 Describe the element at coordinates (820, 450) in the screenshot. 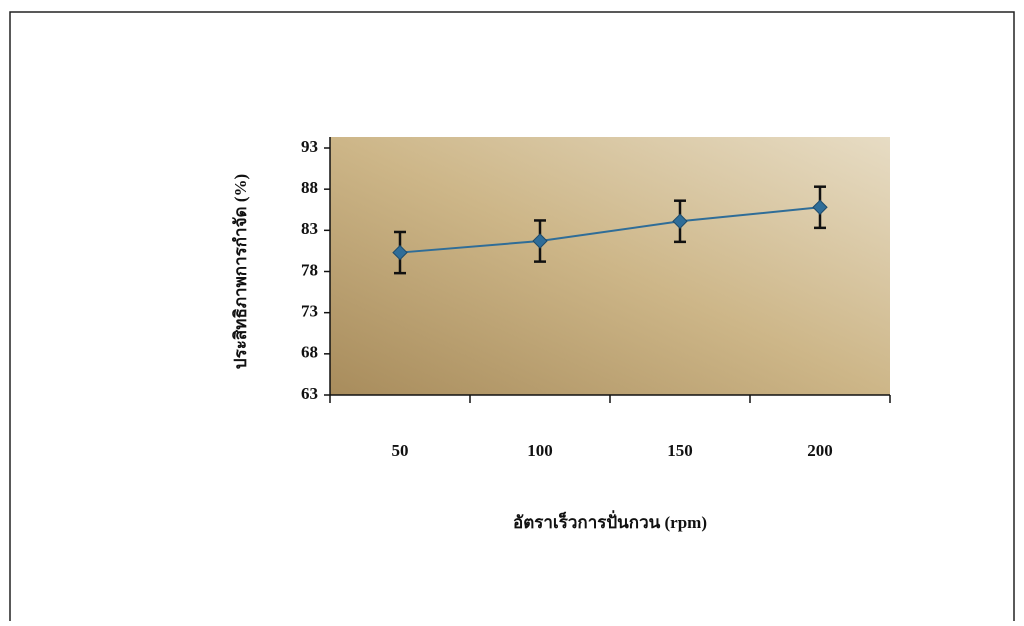

I see `x-tick-label: 200` at that location.